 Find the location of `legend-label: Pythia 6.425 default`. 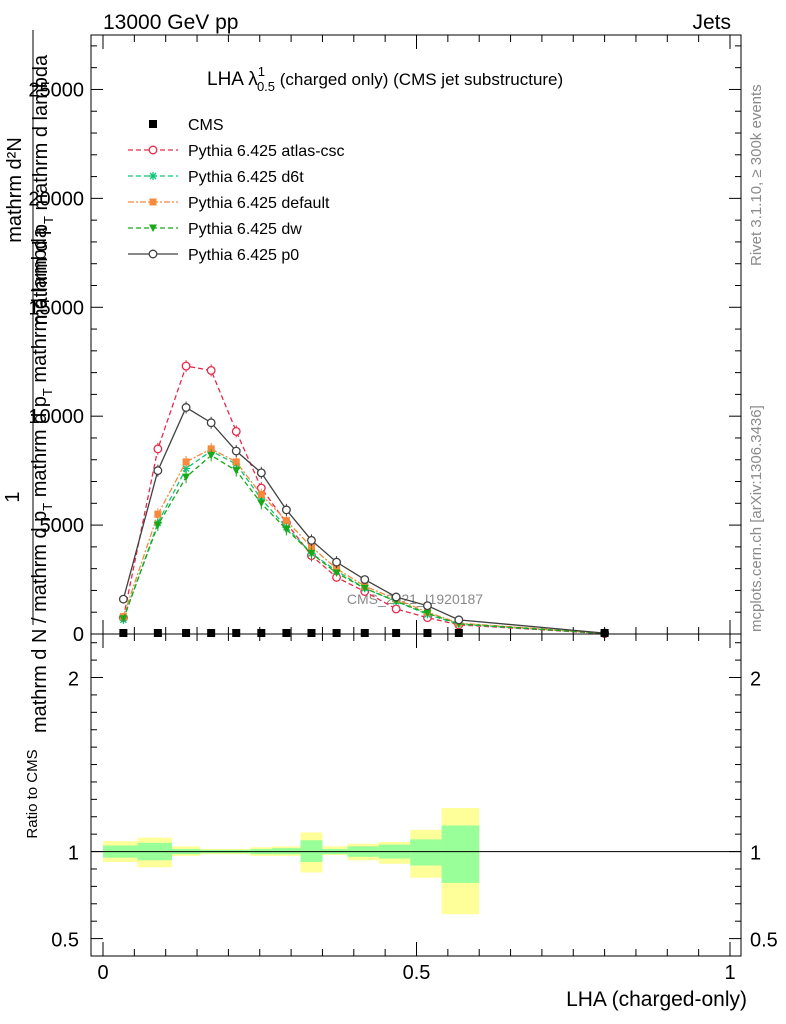

legend-label: Pythia 6.425 default is located at coordinates (259, 203).